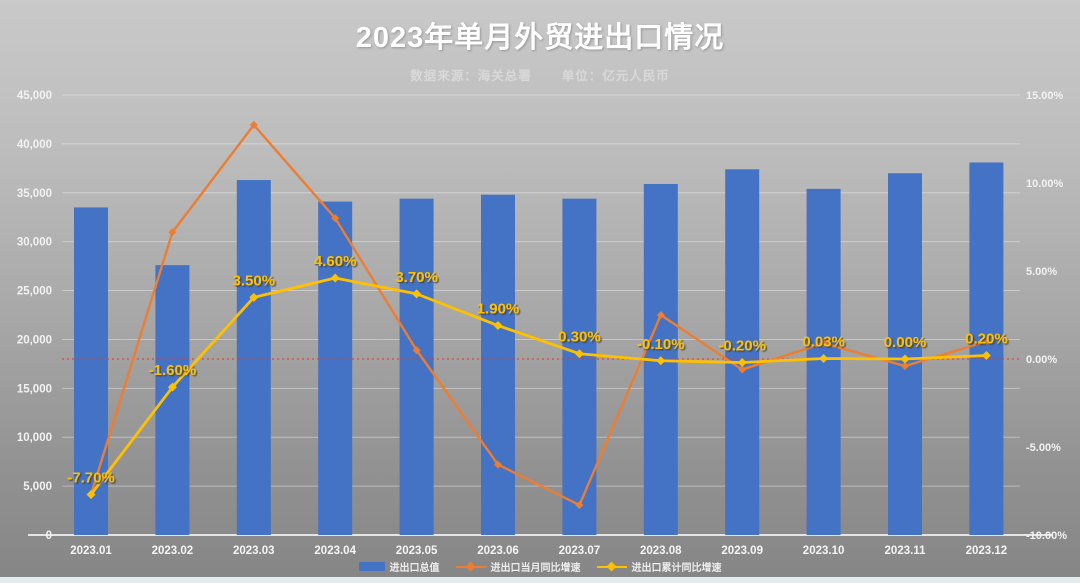 Image resolution: width=1080 pixels, height=583 pixels. Describe the element at coordinates (49, 536) in the screenshot. I see `left-axis-tick: 0` at that location.